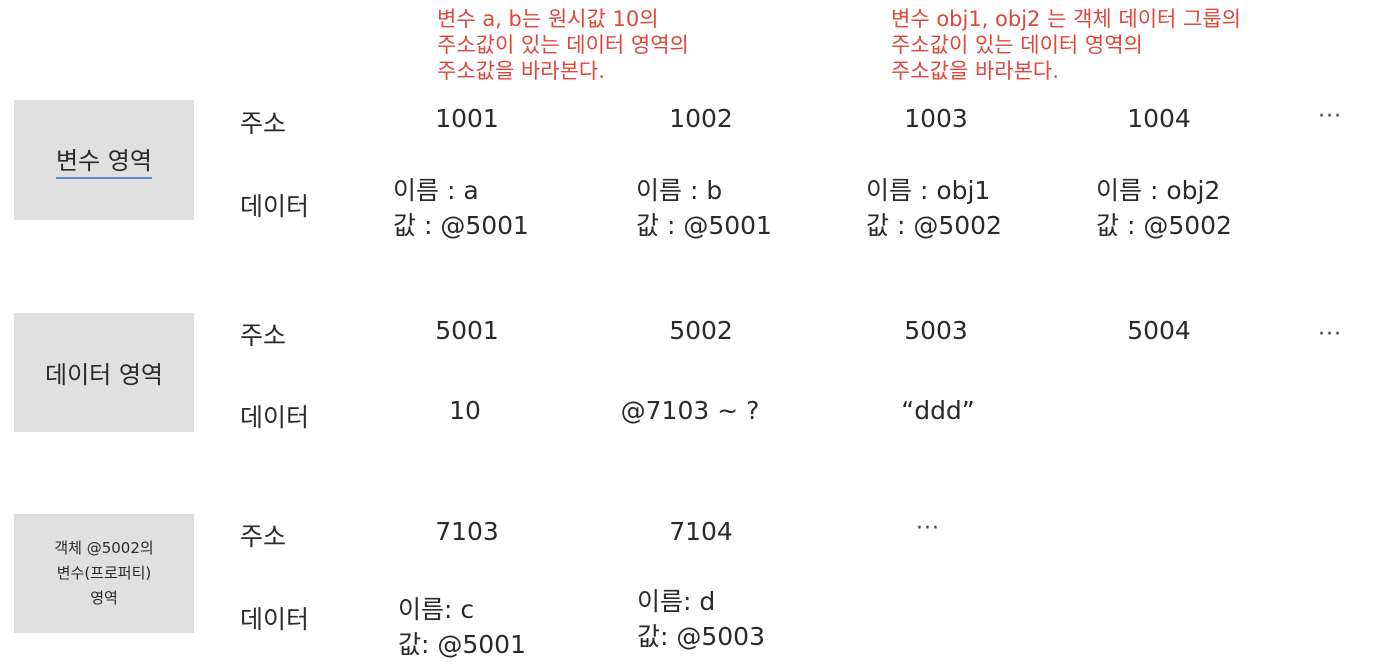  Describe the element at coordinates (104, 598) in the screenshot. I see `object-region-title-line: 영역` at that location.